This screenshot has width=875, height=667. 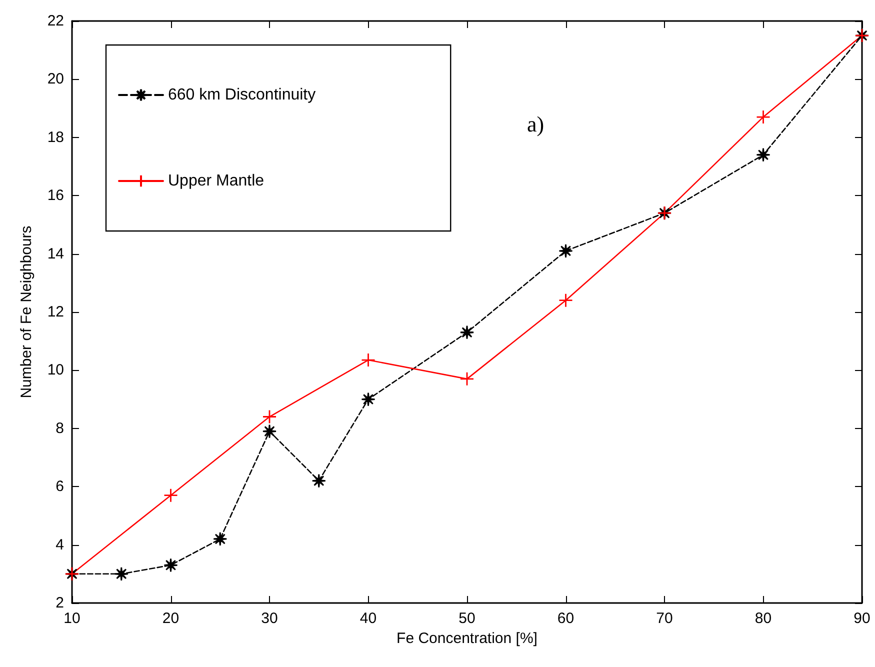 What do you see at coordinates (862, 618) in the screenshot?
I see `x-tick-label: 90` at bounding box center [862, 618].